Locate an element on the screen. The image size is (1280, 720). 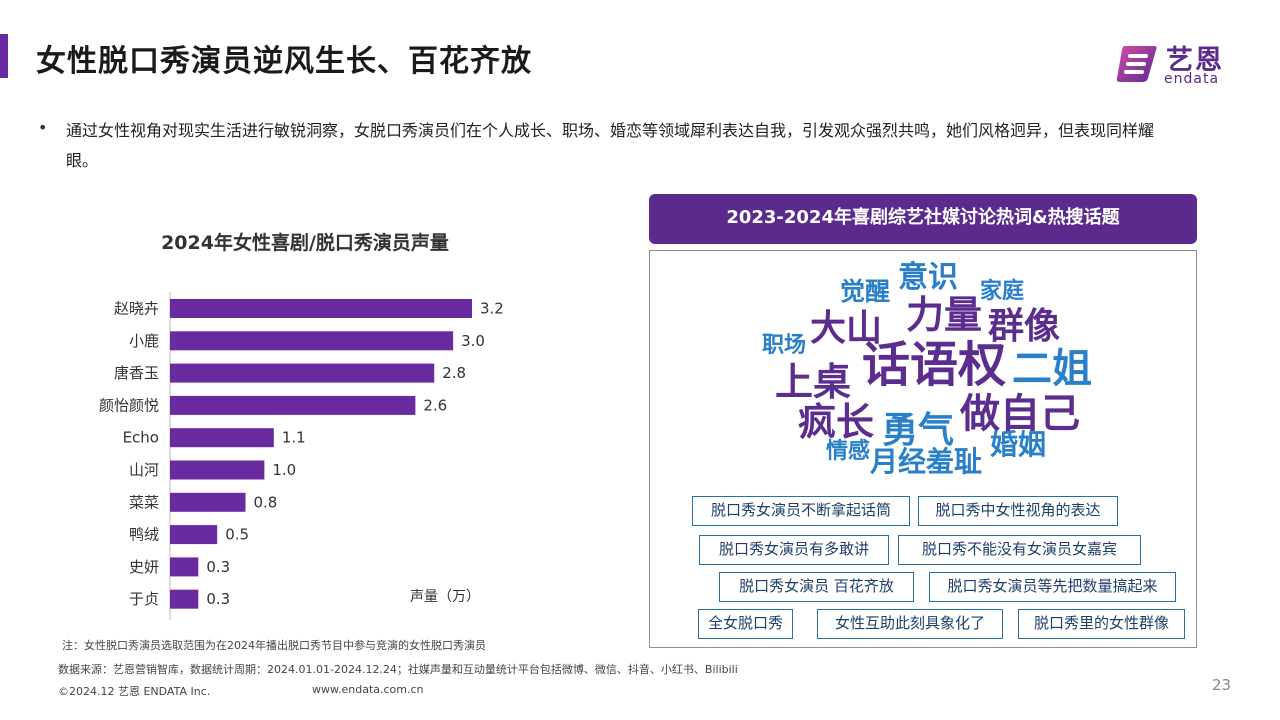
word-cloud-term: 情感 is located at coordinates (848, 451).